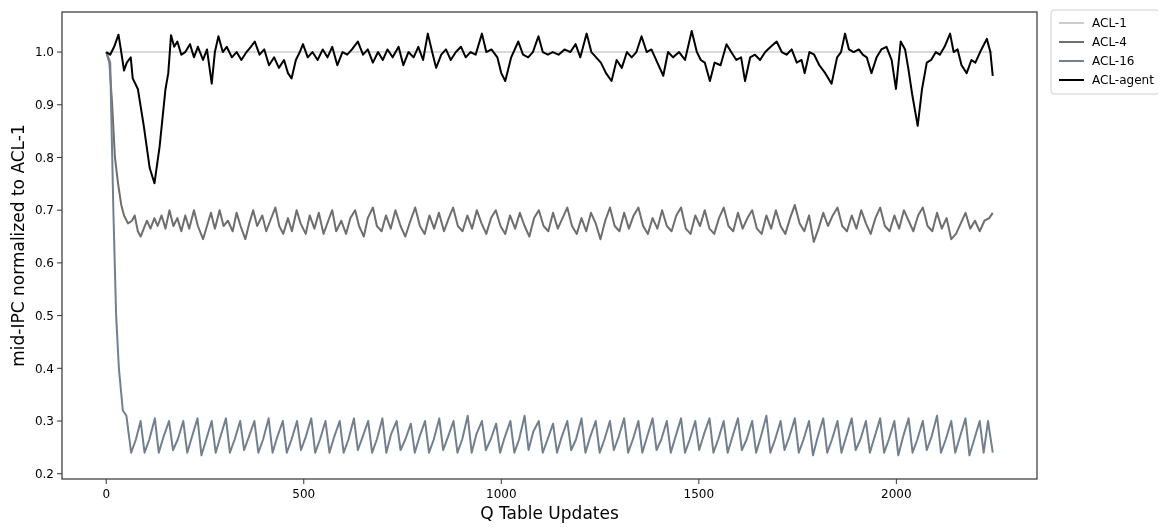 The height and width of the screenshot is (531, 1167). Describe the element at coordinates (18, 245) in the screenshot. I see `y-axis-title: mid-IPC normalized to ACL-1` at that location.